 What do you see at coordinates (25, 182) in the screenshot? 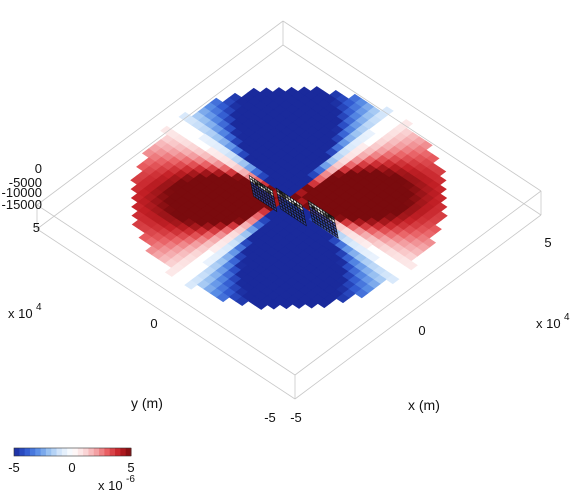
I see `z-tick-label: -5000` at bounding box center [25, 182].